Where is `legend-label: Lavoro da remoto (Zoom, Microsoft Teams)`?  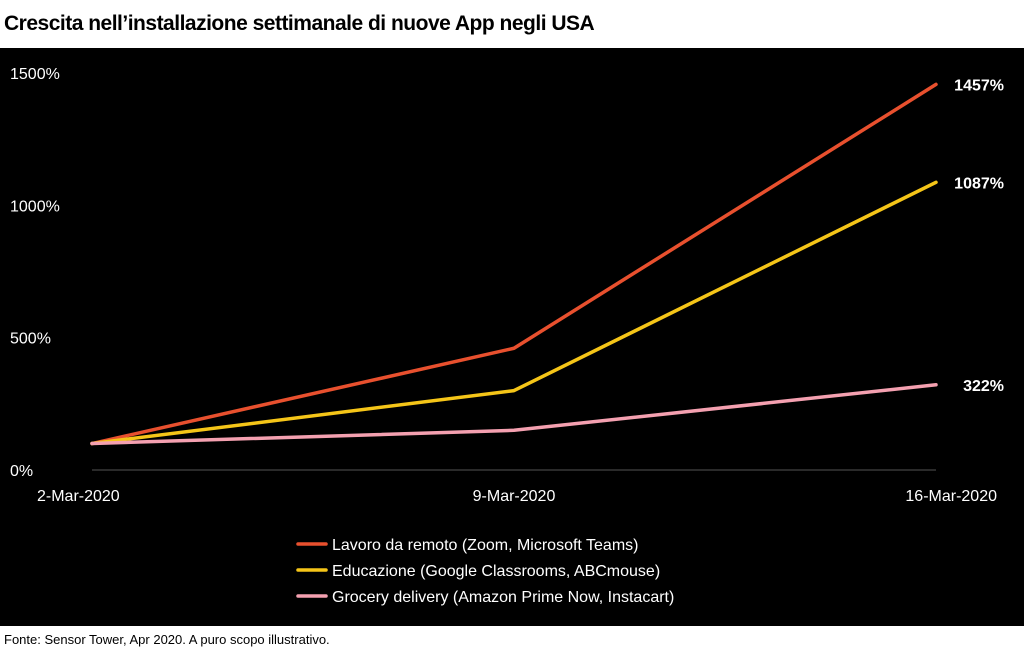
legend-label: Lavoro da remoto (Zoom, Microsoft Teams) is located at coordinates (485, 545).